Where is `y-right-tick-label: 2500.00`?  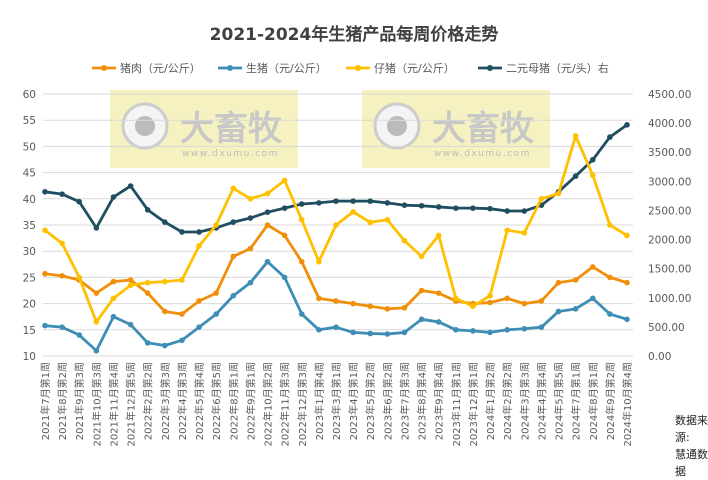
y-right-tick-label: 2500.00 is located at coordinates (669, 211).